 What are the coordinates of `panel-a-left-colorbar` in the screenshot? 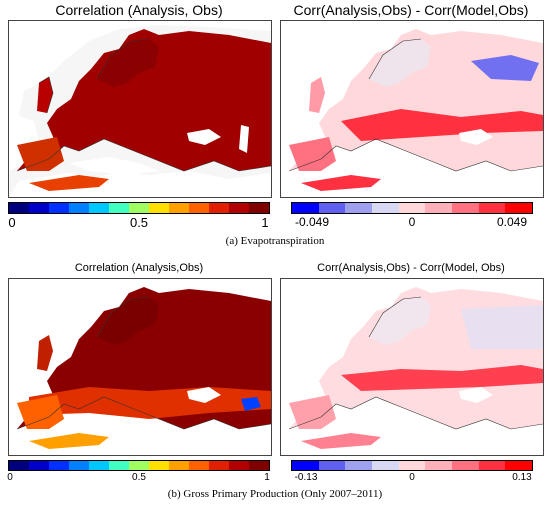 It's located at (139, 208).